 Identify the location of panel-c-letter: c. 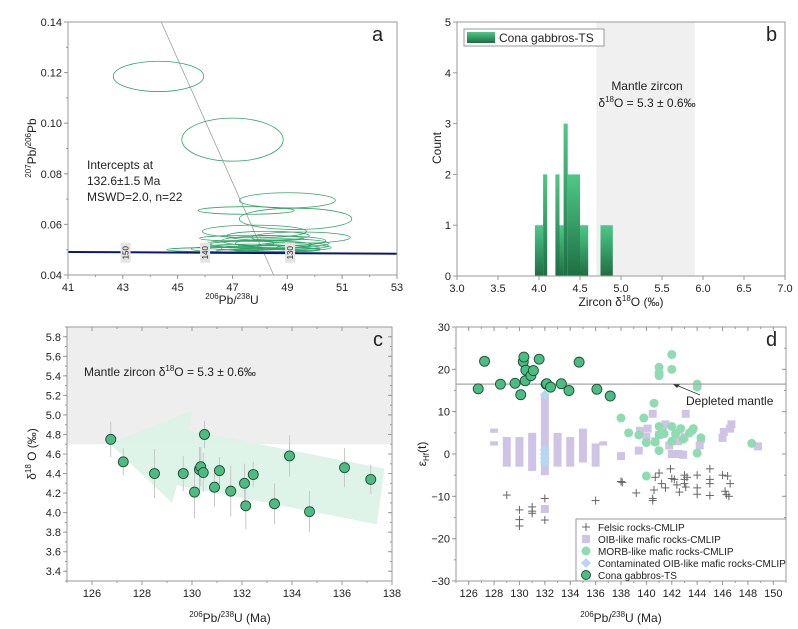
(378, 340).